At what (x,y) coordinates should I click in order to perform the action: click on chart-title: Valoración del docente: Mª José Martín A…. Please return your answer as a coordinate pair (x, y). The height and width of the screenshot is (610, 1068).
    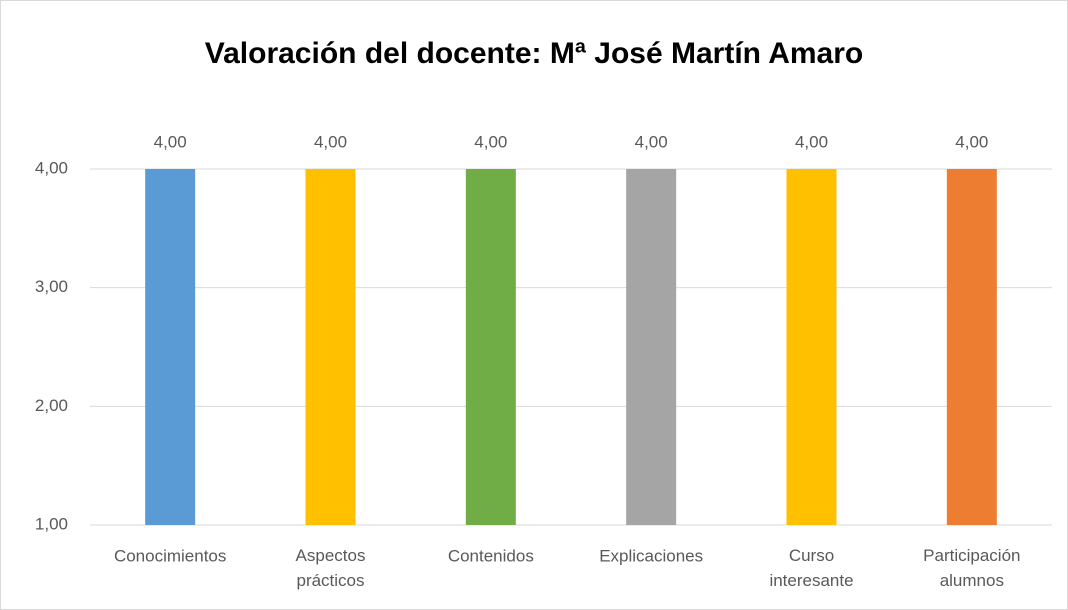
    Looking at the image, I should click on (534, 53).